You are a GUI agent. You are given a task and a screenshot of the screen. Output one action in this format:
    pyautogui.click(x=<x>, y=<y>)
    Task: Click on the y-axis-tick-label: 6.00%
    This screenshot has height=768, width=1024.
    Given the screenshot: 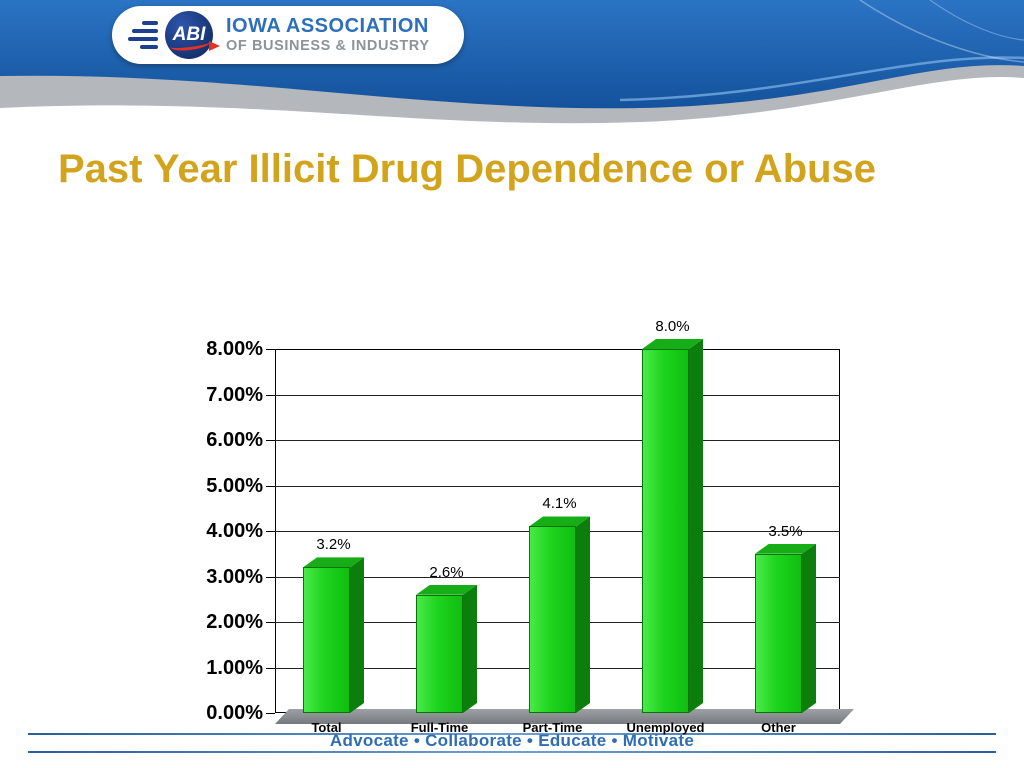 What is the action you would take?
    pyautogui.click(x=234, y=440)
    